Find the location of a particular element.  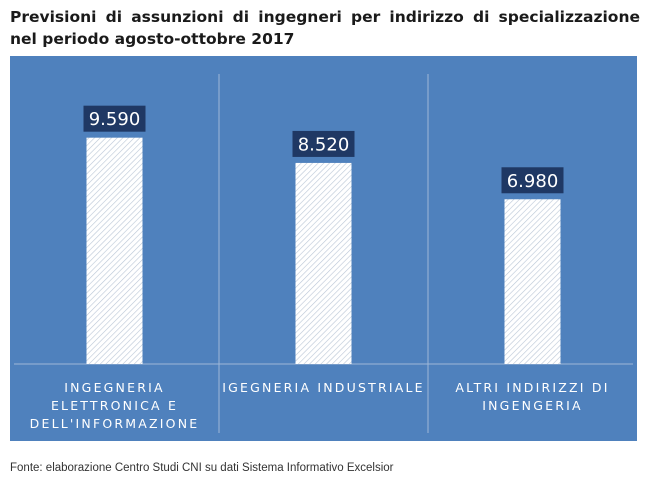

category-label: IGEGNERIA INDUSTRIALE is located at coordinates (323, 387).